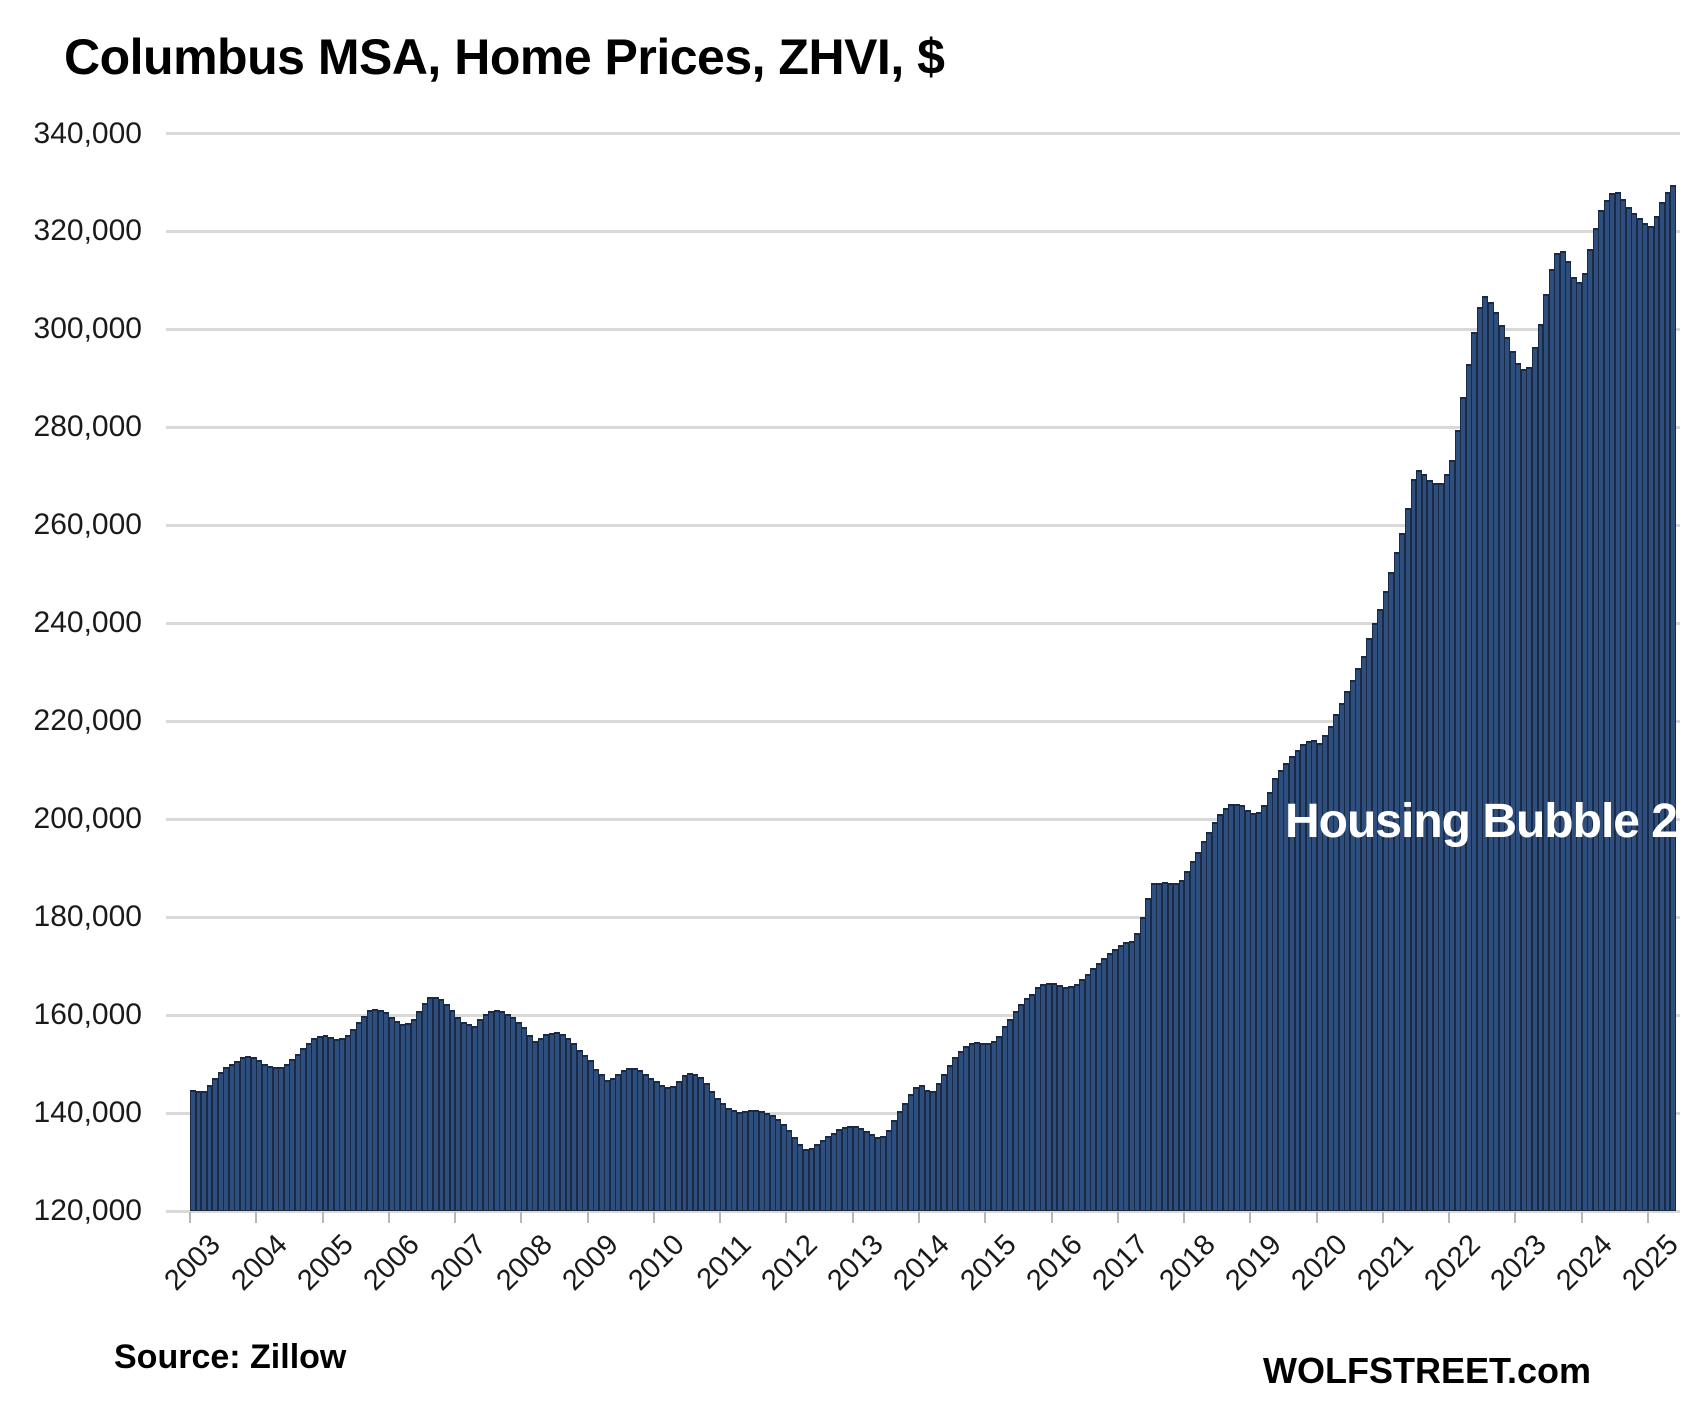 This screenshot has width=1687, height=1411. What do you see at coordinates (87, 329) in the screenshot?
I see `y-axis-label: 300,000` at bounding box center [87, 329].